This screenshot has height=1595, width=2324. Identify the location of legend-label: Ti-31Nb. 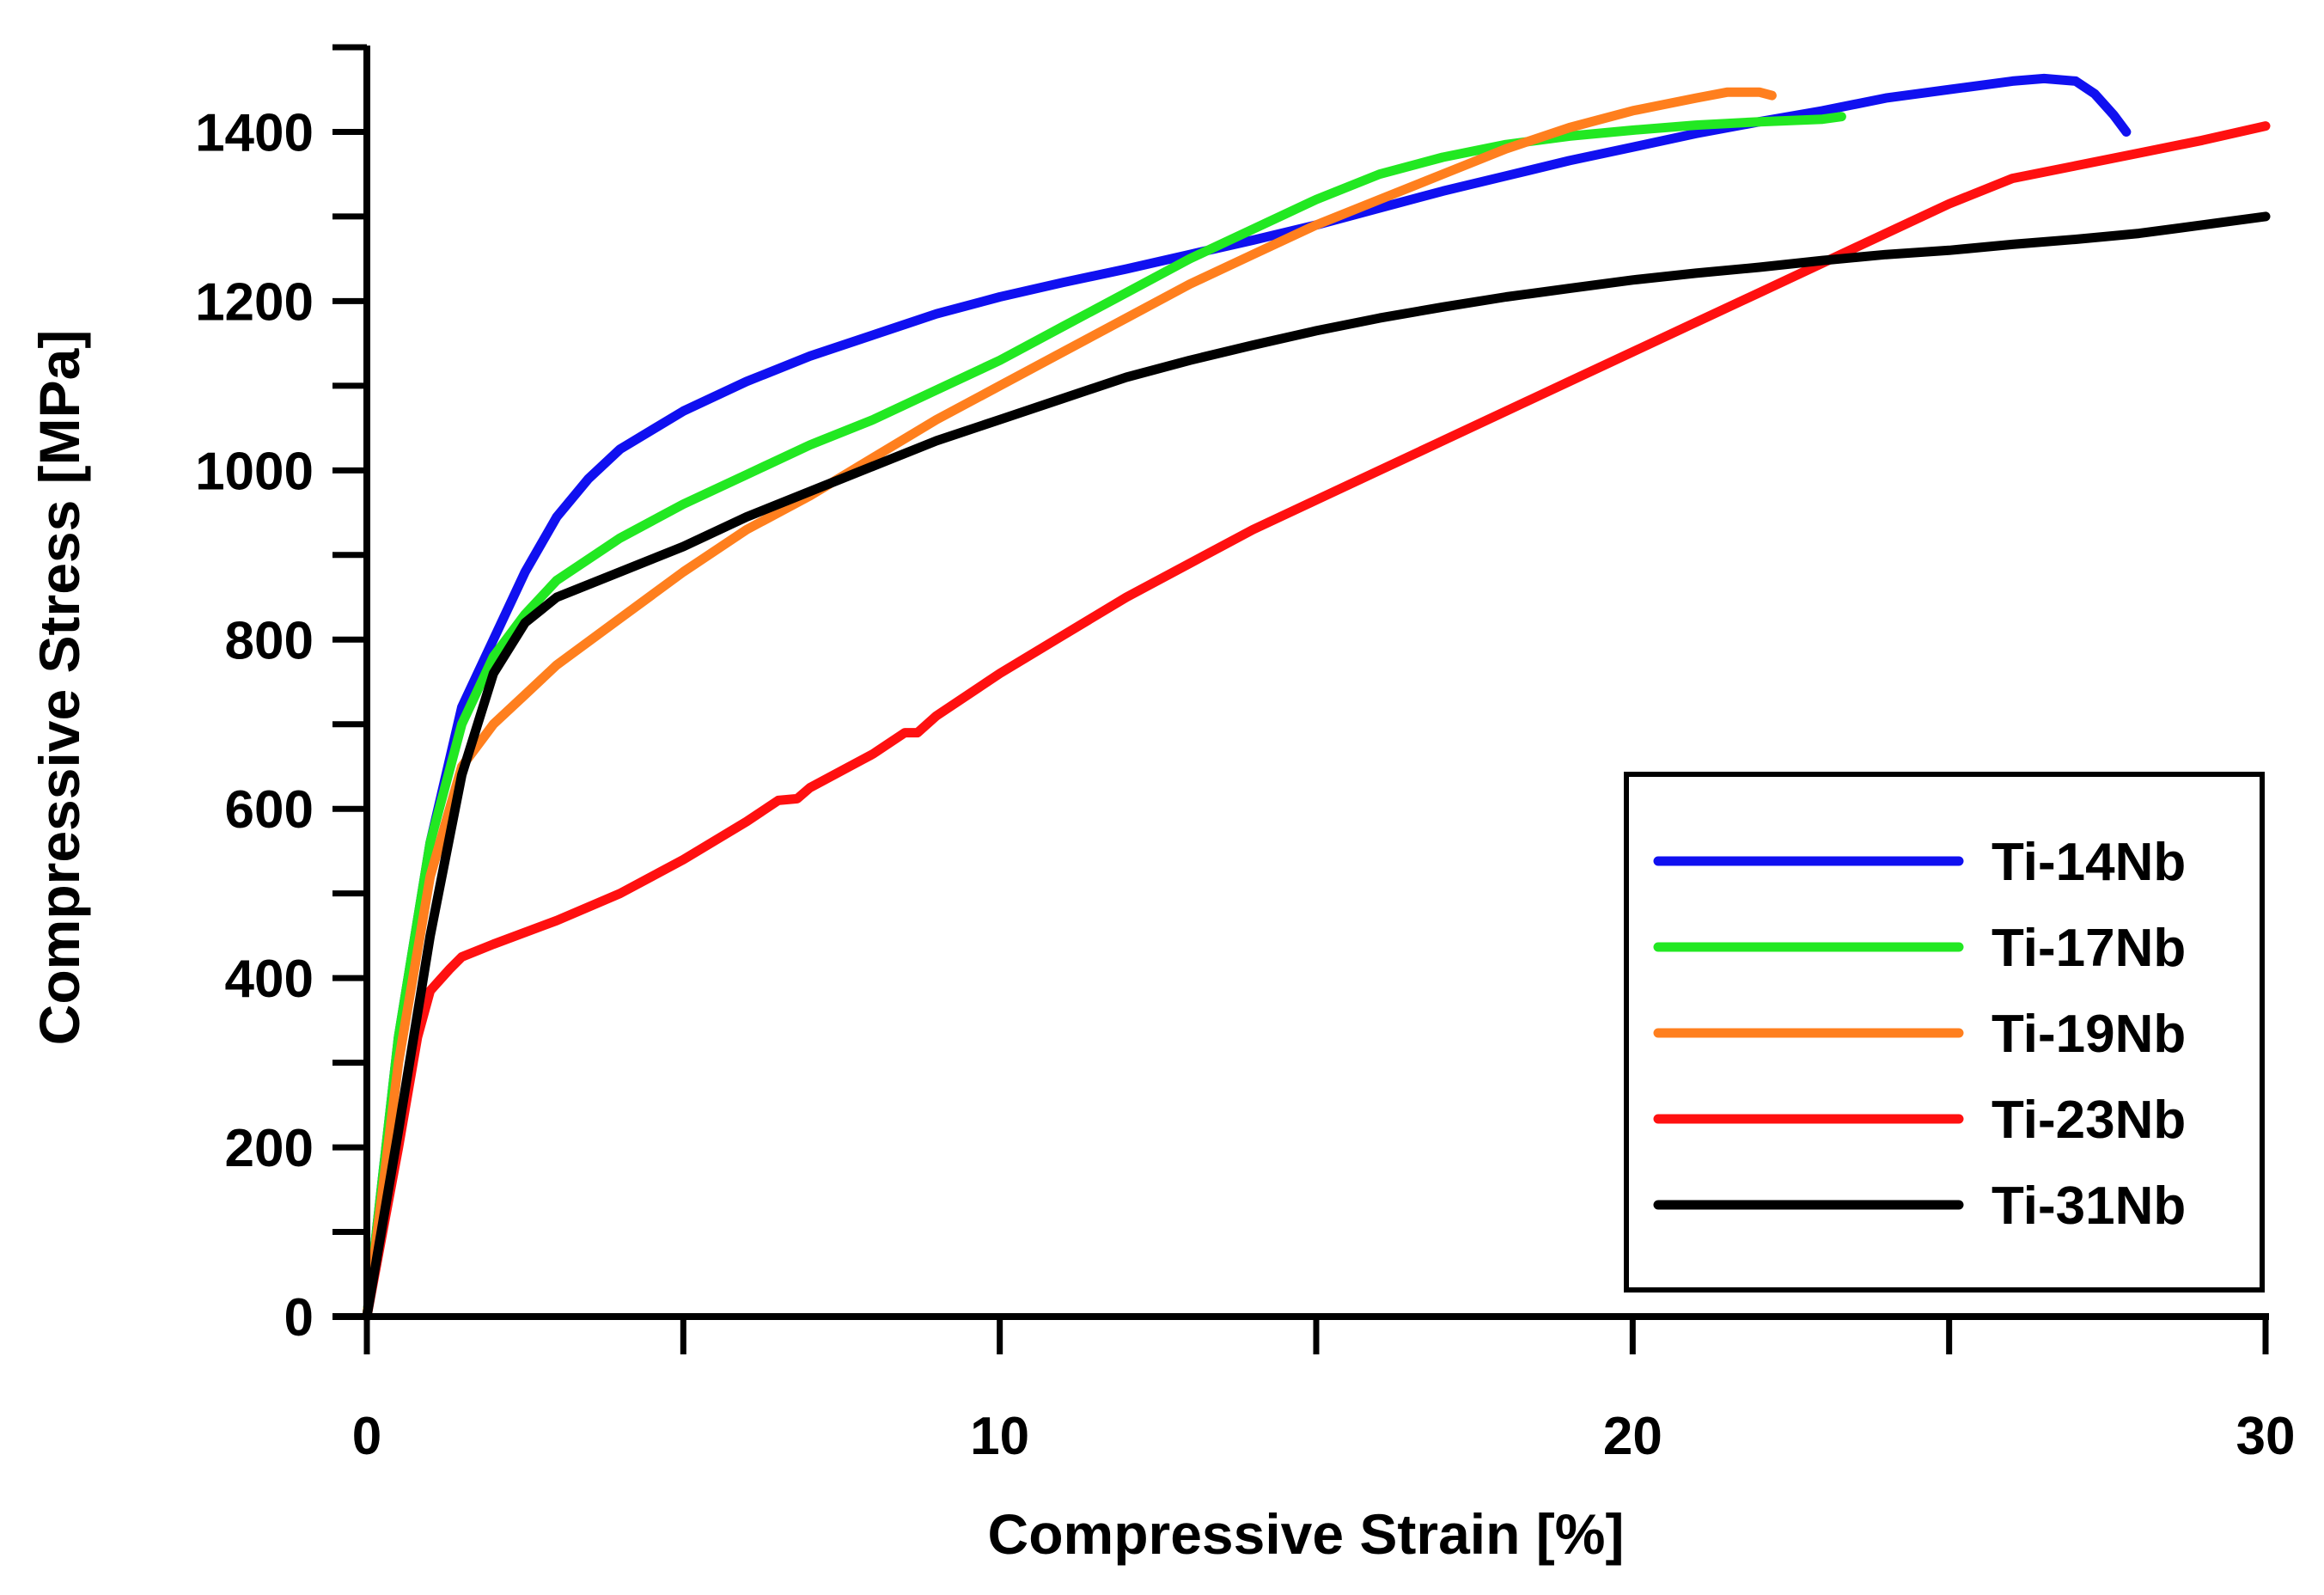
(2089, 1206).